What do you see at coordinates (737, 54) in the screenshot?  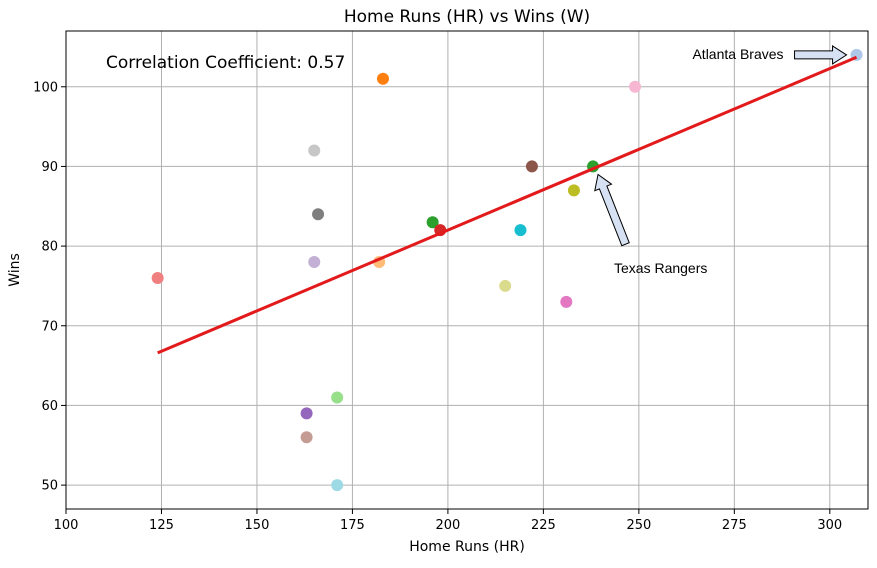 I see `atlanta-braves-label: Atlanta Braves` at bounding box center [737, 54].